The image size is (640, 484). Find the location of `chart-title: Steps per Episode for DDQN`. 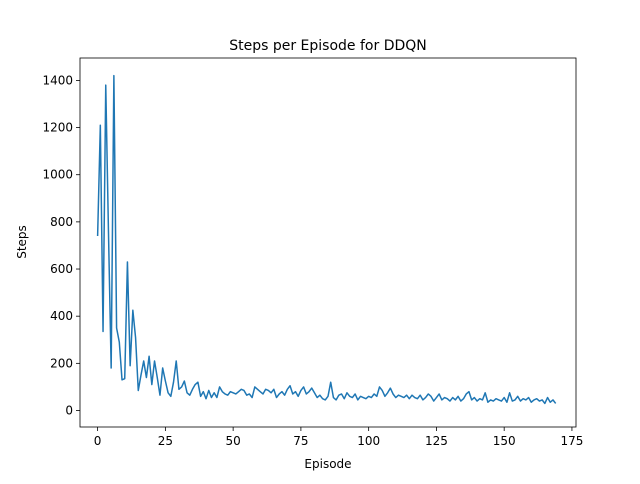

chart-title: Steps per Episode for DDQN is located at coordinates (328, 46).